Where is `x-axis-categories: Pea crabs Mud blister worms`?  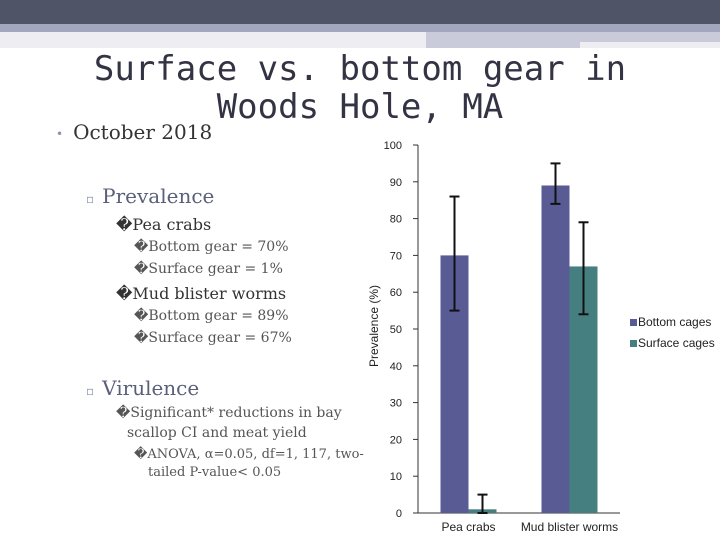
x-axis-categories: Pea crabs Mud blister worms is located at coordinates (529, 527).